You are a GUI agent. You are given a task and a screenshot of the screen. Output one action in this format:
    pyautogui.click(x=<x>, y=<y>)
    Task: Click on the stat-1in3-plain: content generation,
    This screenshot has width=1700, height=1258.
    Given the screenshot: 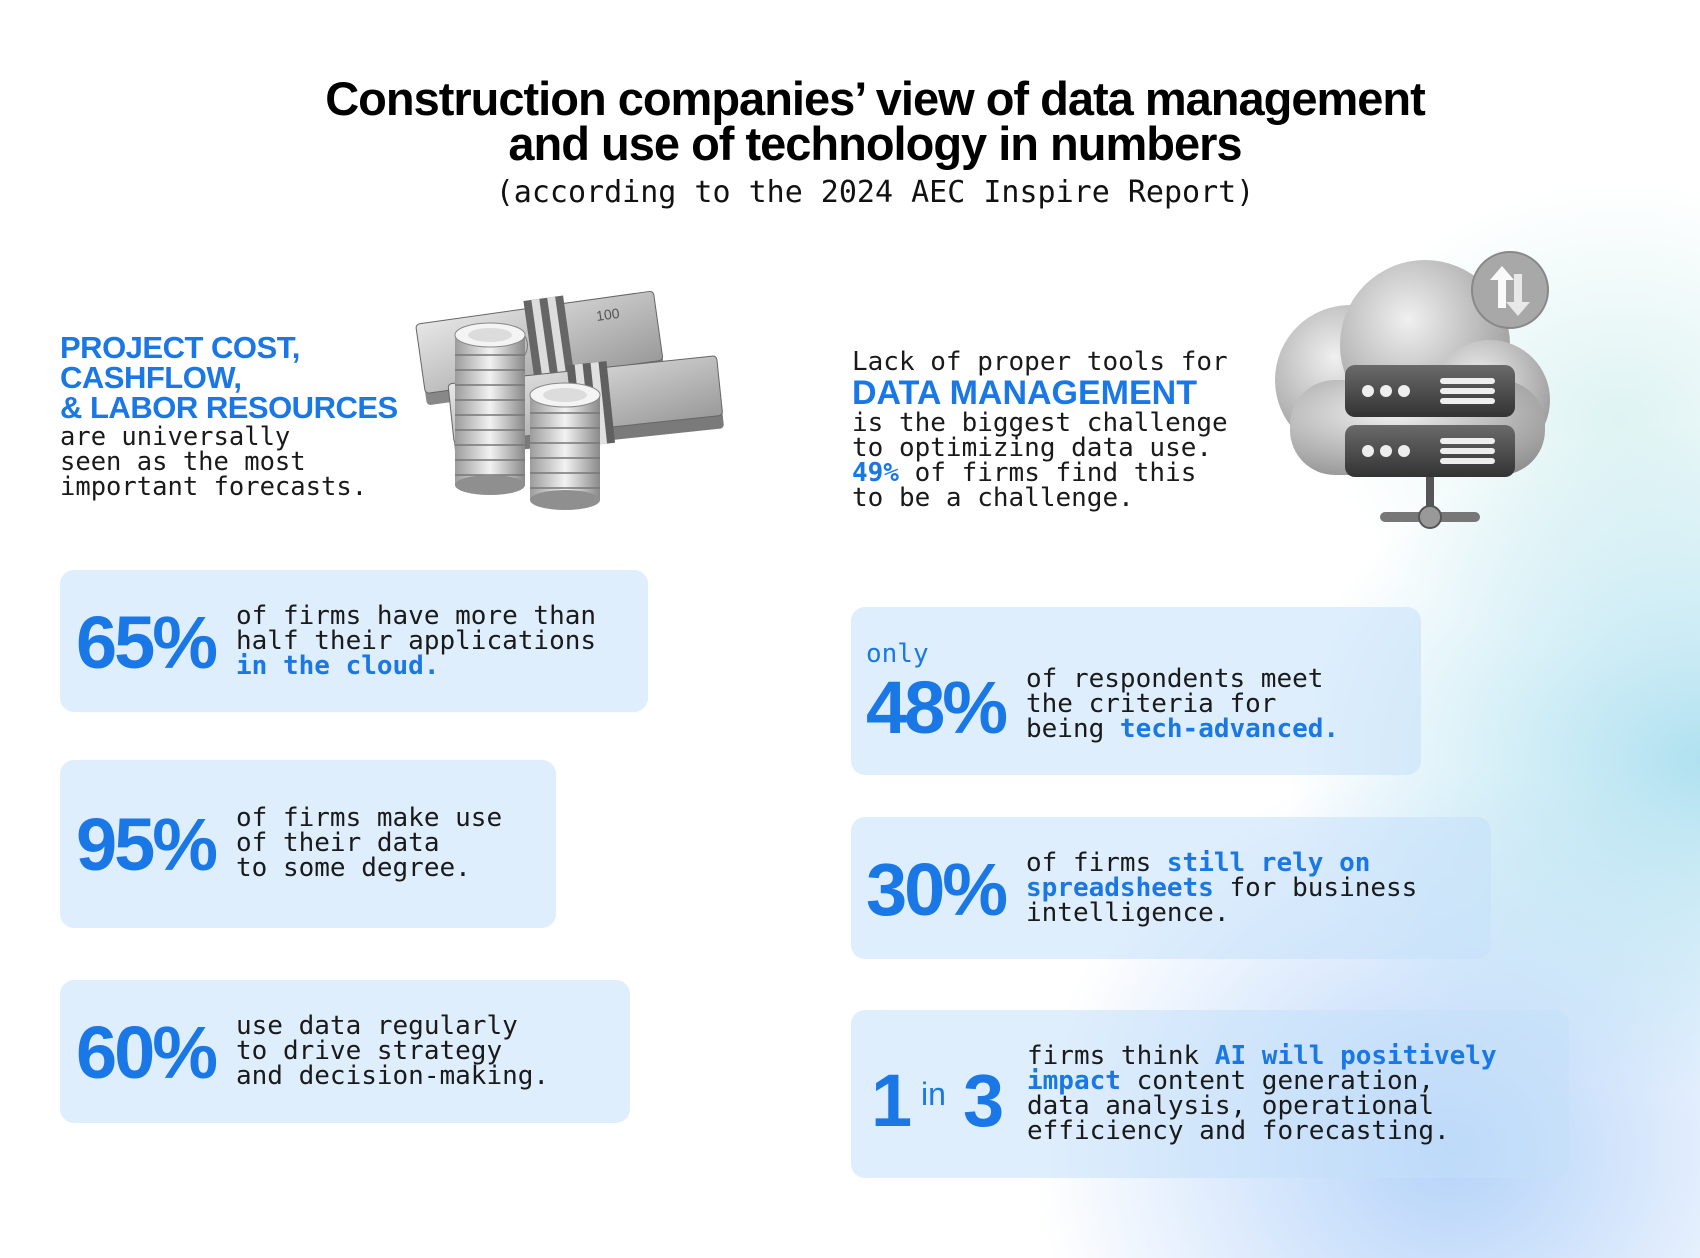 What is the action you would take?
    pyautogui.click(x=1277, y=1081)
    